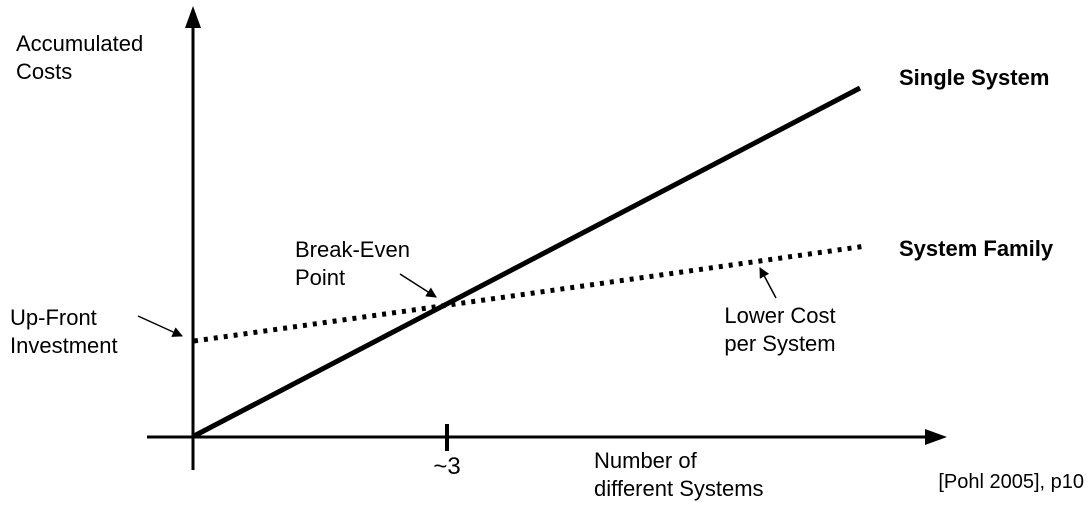 The height and width of the screenshot is (506, 1092). I want to click on single-system-label: Single System, so click(974, 77).